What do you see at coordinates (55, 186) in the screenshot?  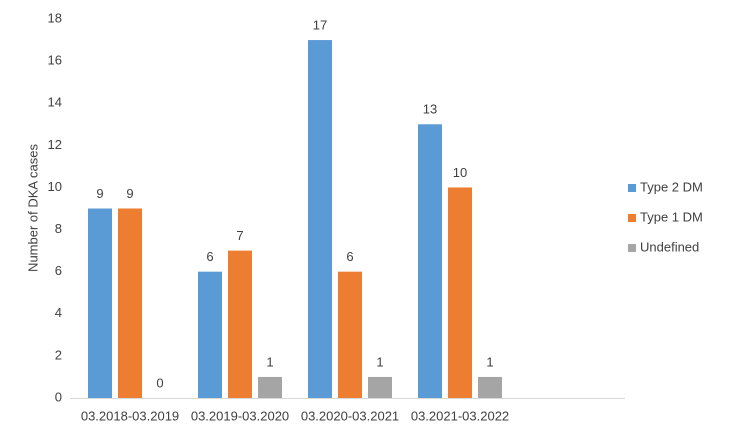 I see `y-tick-label: 10` at bounding box center [55, 186].